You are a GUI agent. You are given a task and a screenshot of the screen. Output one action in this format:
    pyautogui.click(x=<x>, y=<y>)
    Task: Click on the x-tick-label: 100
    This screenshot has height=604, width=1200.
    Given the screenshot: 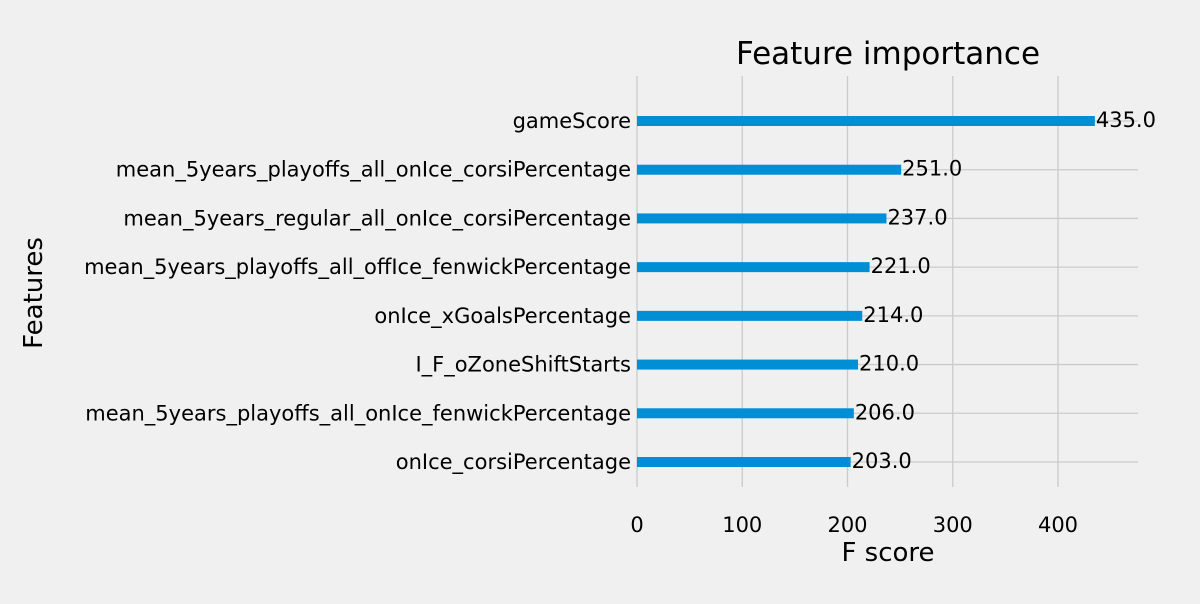 What is the action you would take?
    pyautogui.click(x=742, y=525)
    